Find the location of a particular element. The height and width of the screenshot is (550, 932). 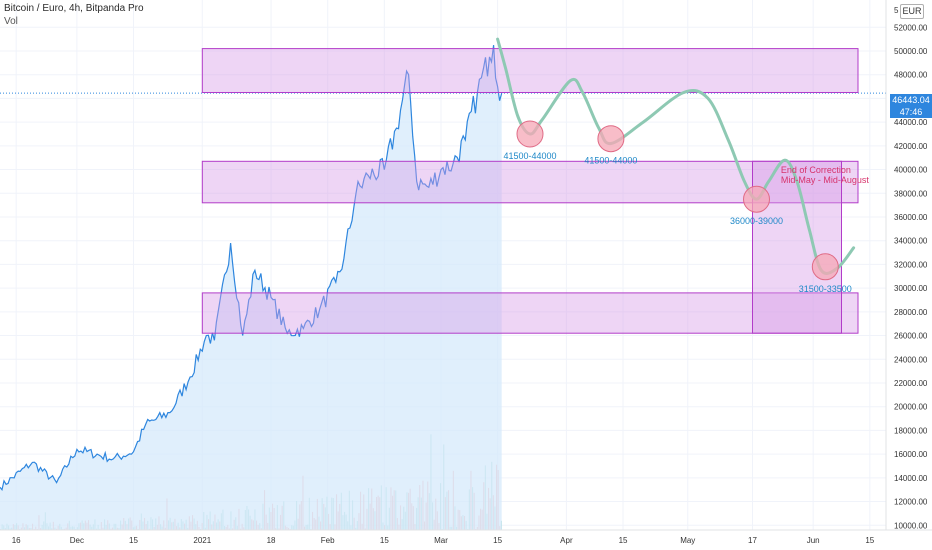

price-tick-label: 50000.00 is located at coordinates (911, 51).